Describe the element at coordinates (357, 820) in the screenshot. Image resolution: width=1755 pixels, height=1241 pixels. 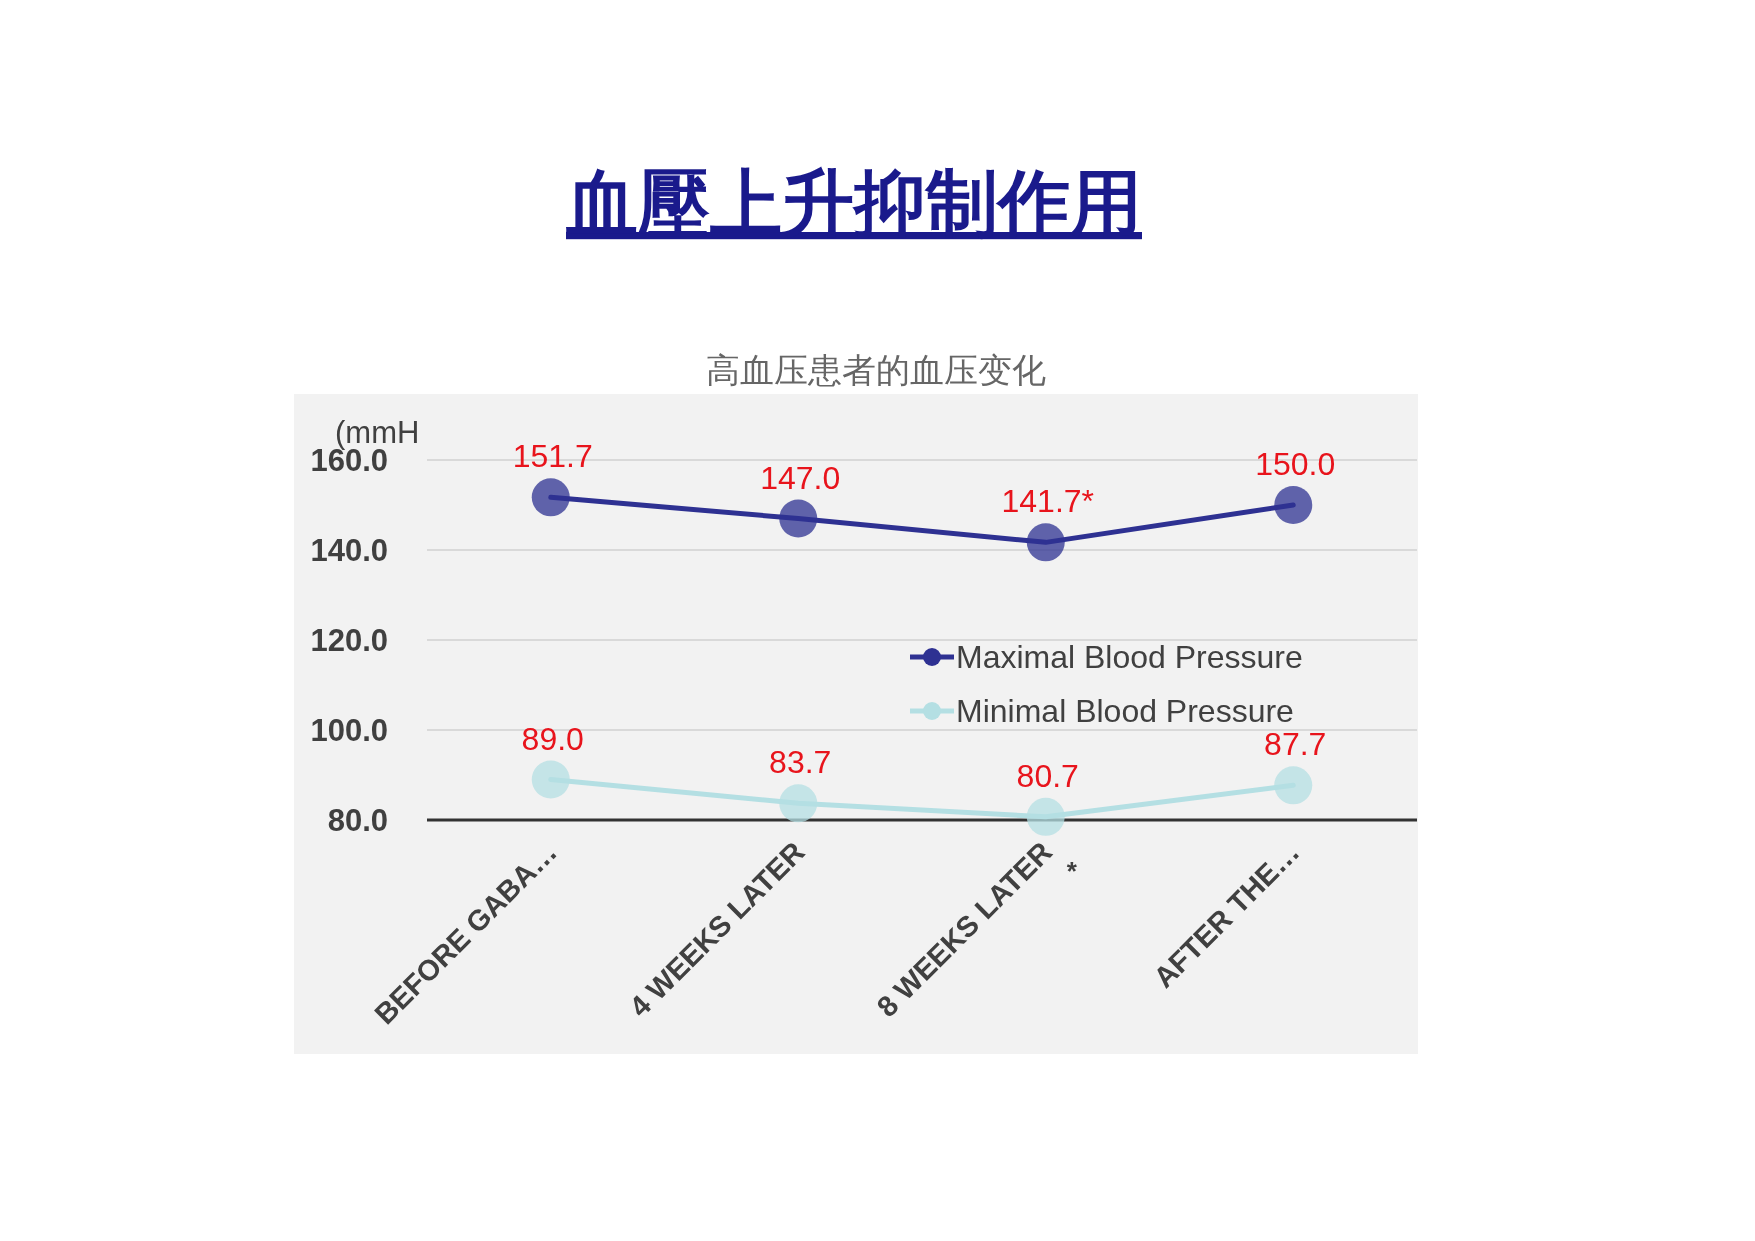
I see `y-tick-label: 80.0` at that location.